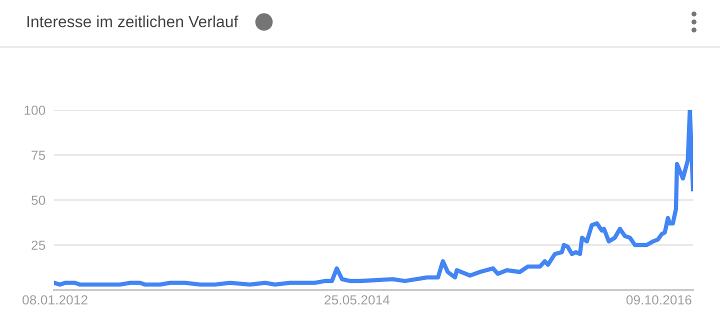 The height and width of the screenshot is (331, 720). What do you see at coordinates (132, 22) in the screenshot?
I see `chart-title: Interesse im zeitlichen Verlauf` at bounding box center [132, 22].